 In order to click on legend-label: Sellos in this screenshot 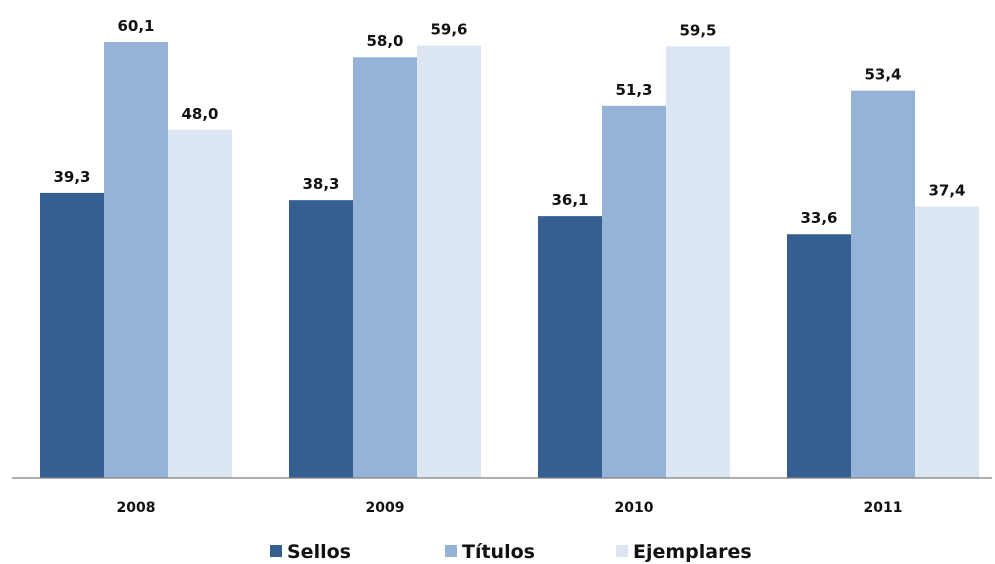, I will do `click(319, 552)`.